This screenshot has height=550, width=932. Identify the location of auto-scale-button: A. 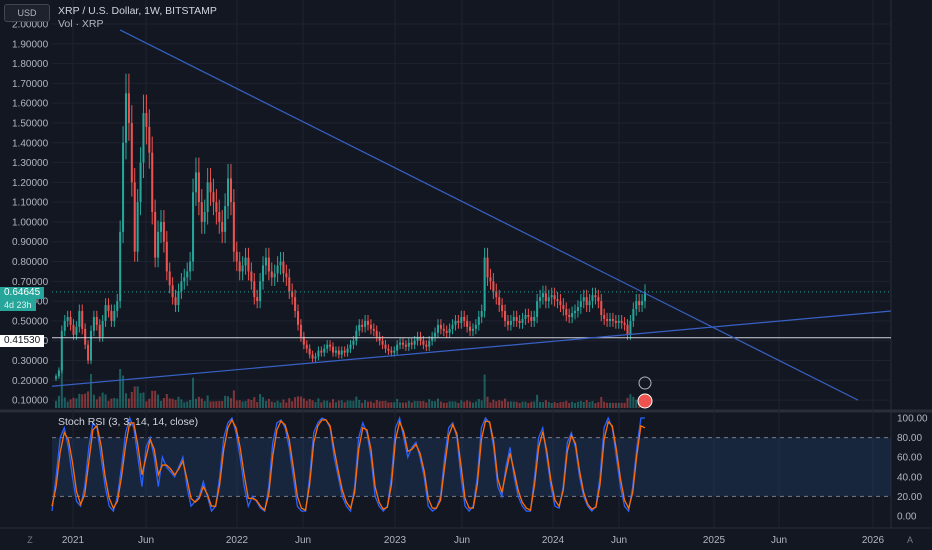
(909, 540).